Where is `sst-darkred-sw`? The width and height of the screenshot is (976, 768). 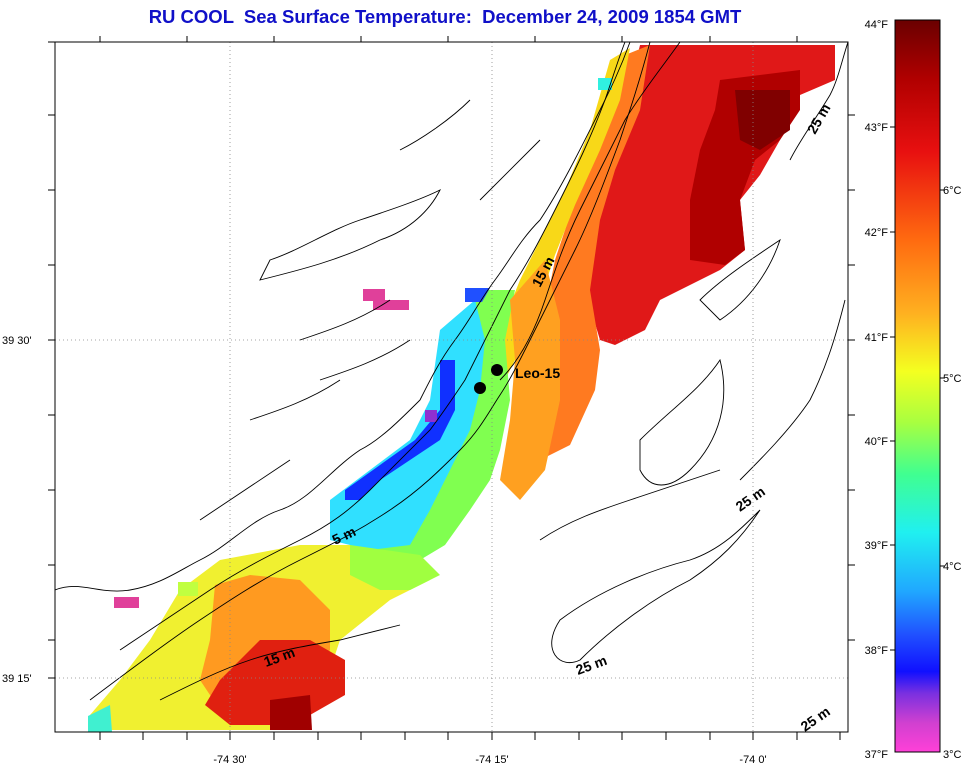 sst-darkred-sw is located at coordinates (291, 712).